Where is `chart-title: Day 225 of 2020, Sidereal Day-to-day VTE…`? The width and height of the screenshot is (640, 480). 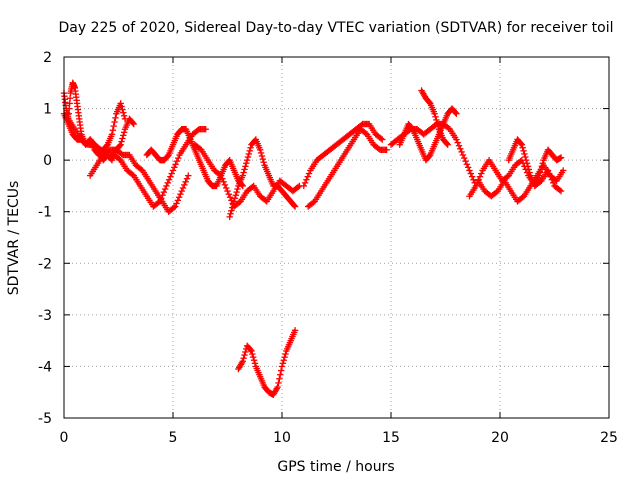 chart-title: Day 225 of 2020, Sidereal Day-to-day VTE… is located at coordinates (335, 28).